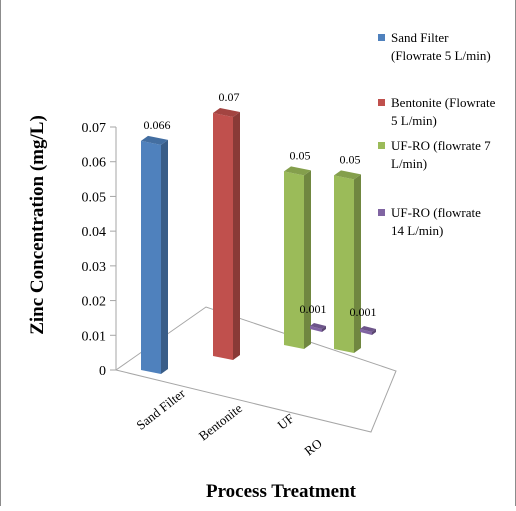  What do you see at coordinates (434, 154) in the screenshot?
I see `legend-item: UF-RO (flowrate 7 L/min)` at bounding box center [434, 154].